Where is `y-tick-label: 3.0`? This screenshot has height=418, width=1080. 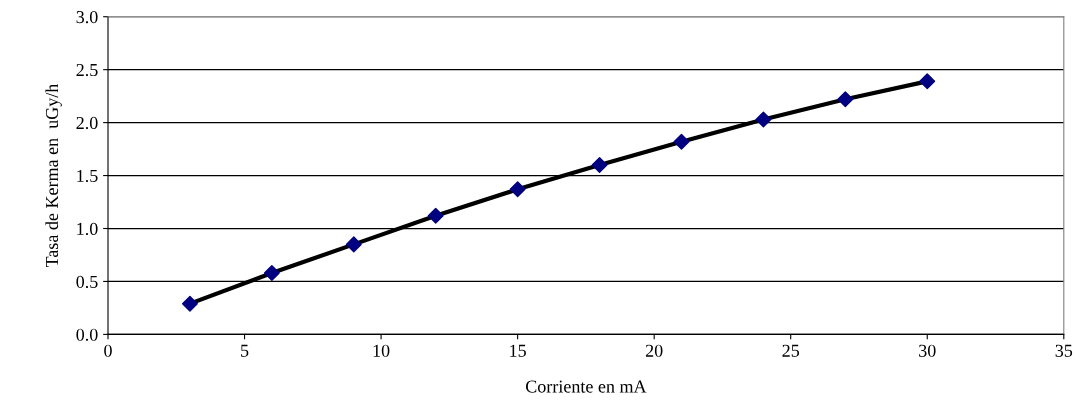 y-tick-label: 3.0 is located at coordinates (87, 17).